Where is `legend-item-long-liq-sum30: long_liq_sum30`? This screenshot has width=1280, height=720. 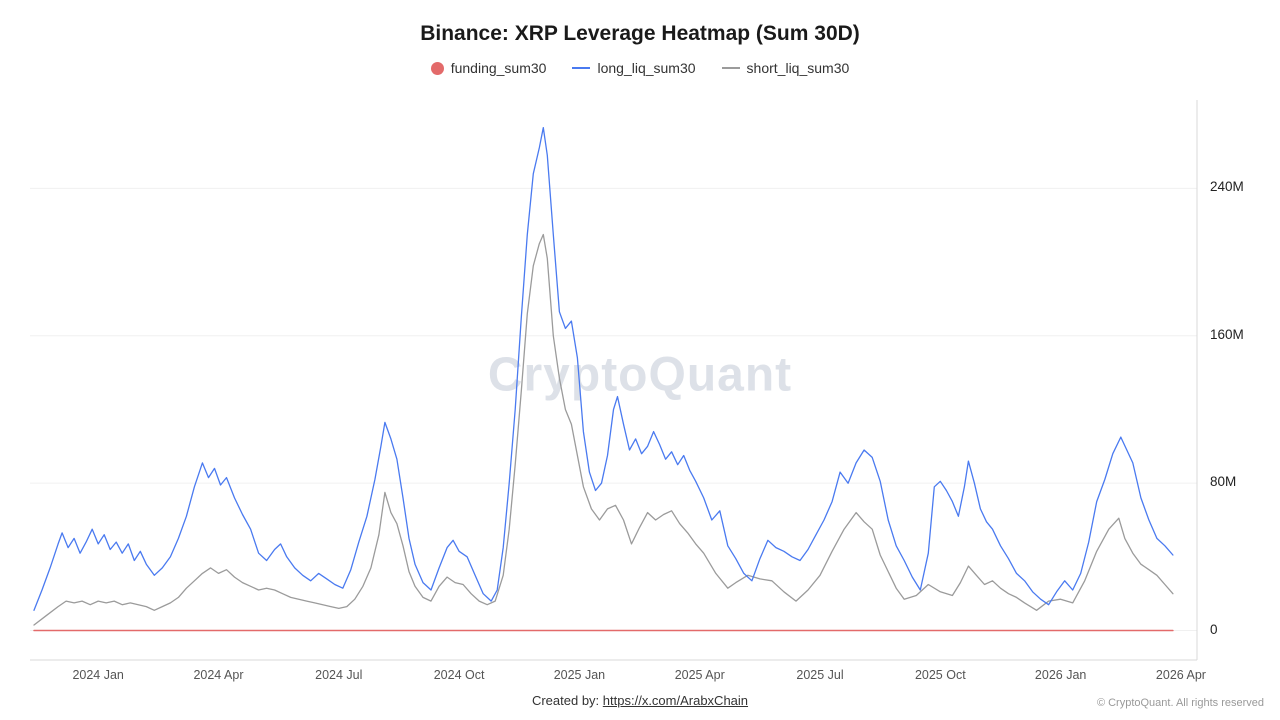
legend-item-long-liq-sum30: long_liq_sum30 is located at coordinates (634, 68).